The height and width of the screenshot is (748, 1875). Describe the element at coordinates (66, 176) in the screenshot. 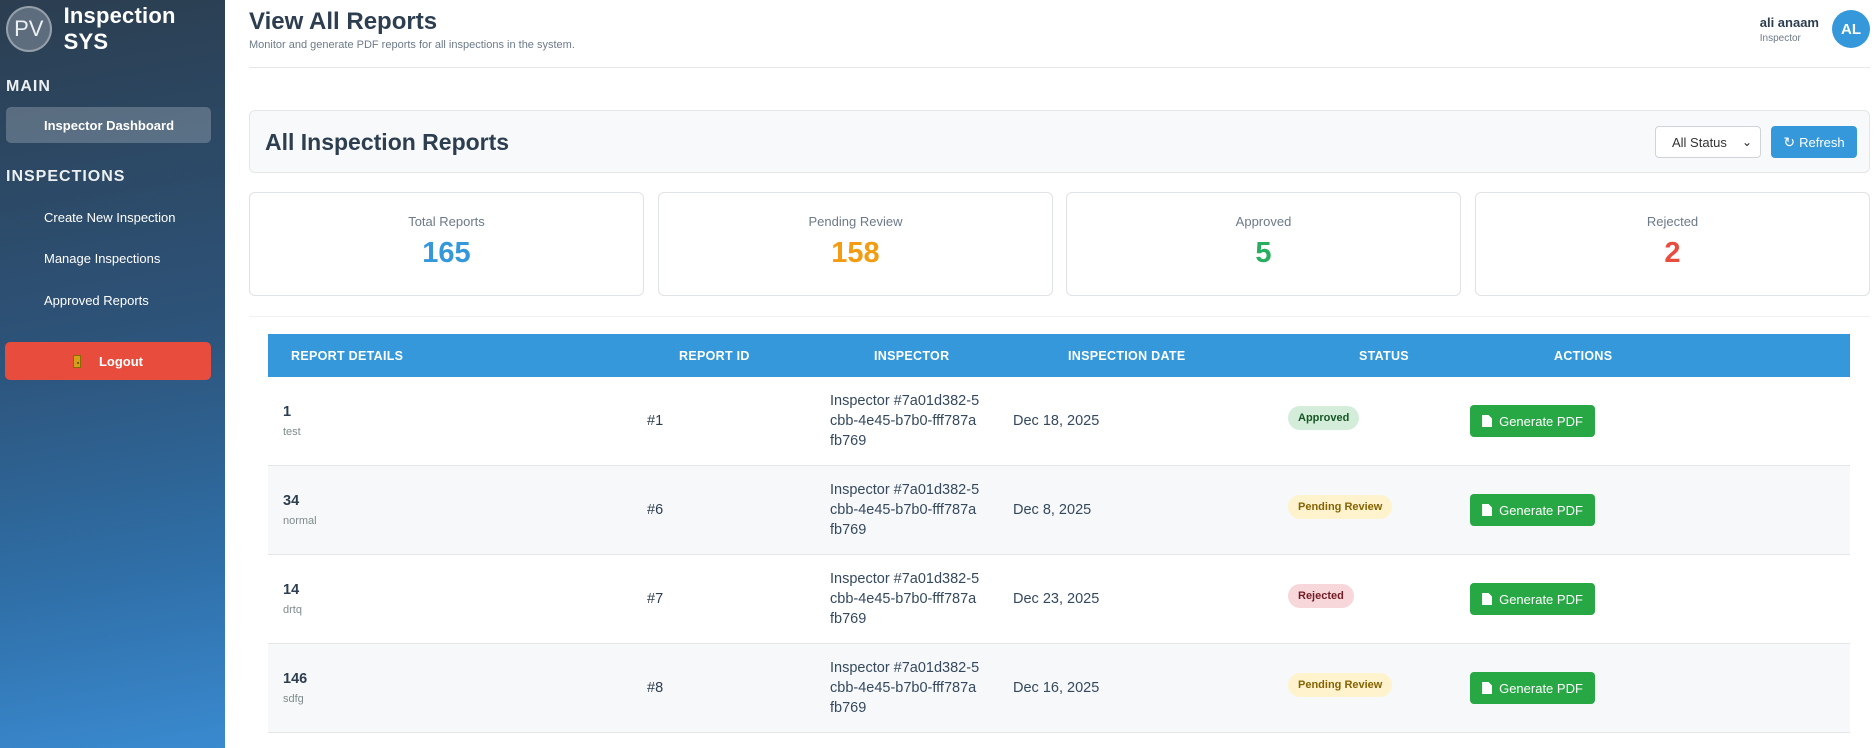

I see `section-label-inspections: INSPECTIONS` at that location.